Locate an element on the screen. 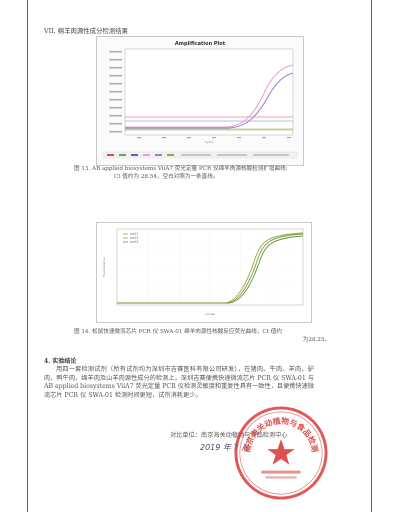 Image resolution: width=393 pixels, height=512 pixels. amplification-curve-pink is located at coordinates (209, 96).